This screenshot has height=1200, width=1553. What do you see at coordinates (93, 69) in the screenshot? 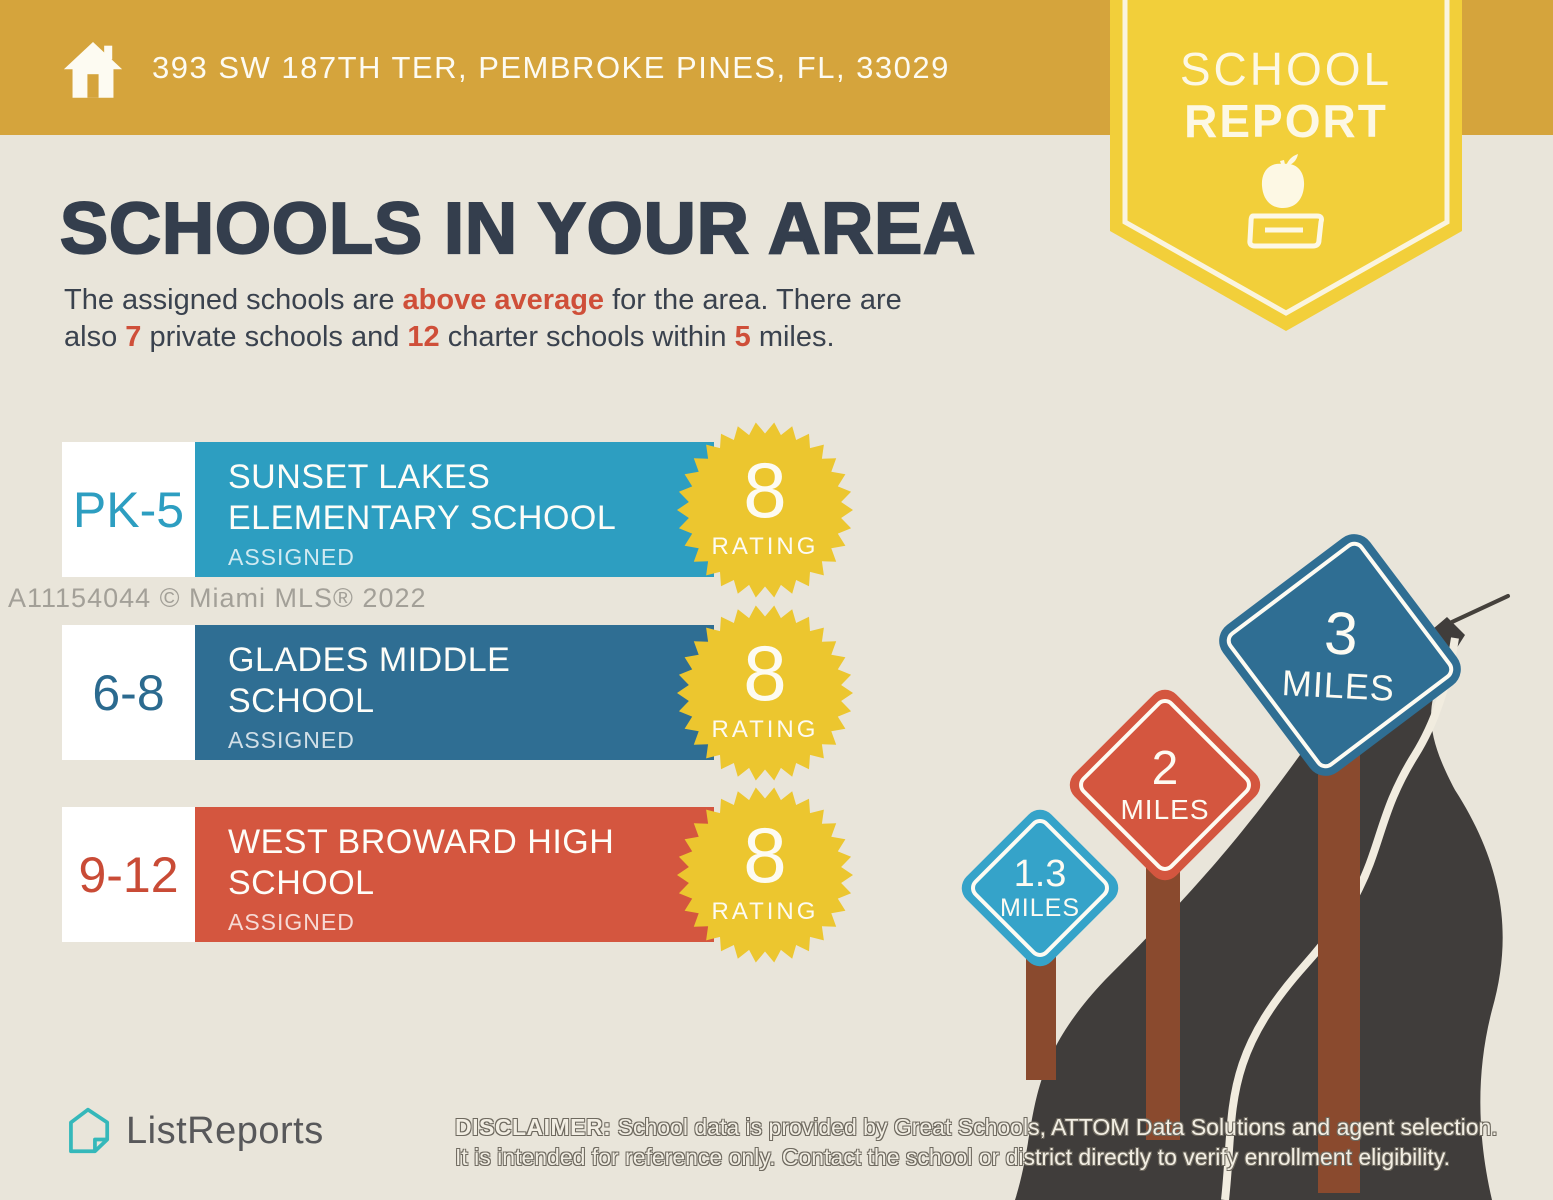
I see `home-icon` at bounding box center [93, 69].